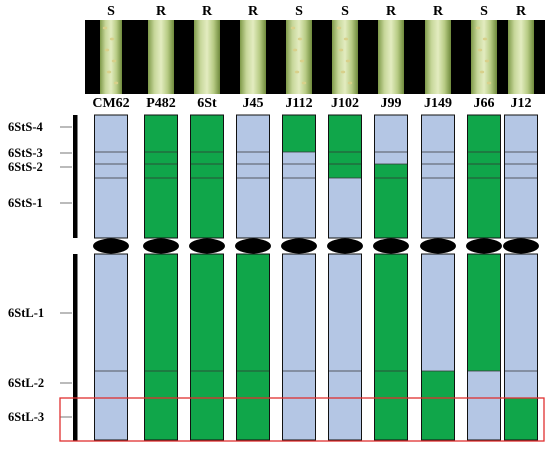 This screenshot has width=550, height=449. Describe the element at coordinates (484, 103) in the screenshot. I see `line-name-label: J66` at that location.